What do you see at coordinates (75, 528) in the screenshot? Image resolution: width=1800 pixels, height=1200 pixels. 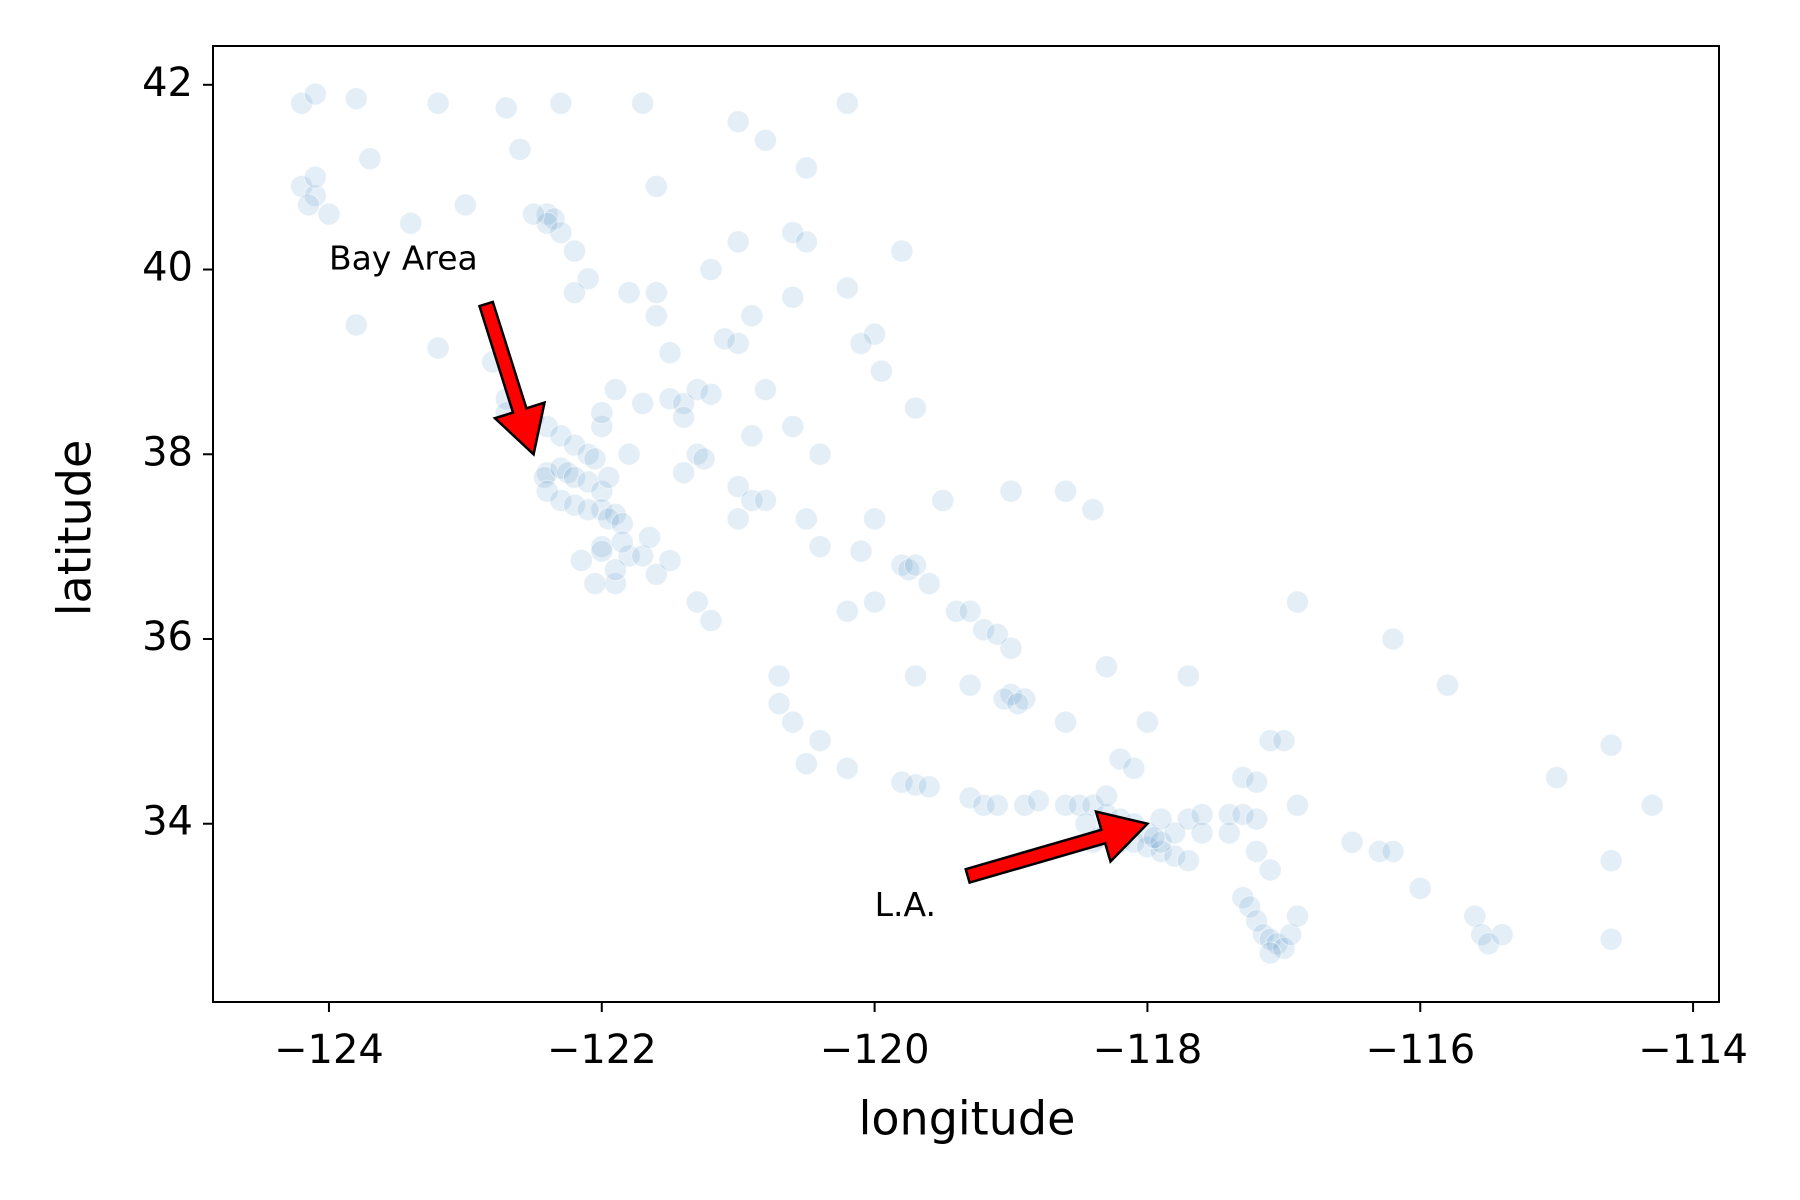 I see `y-axis-label: latitude` at bounding box center [75, 528].